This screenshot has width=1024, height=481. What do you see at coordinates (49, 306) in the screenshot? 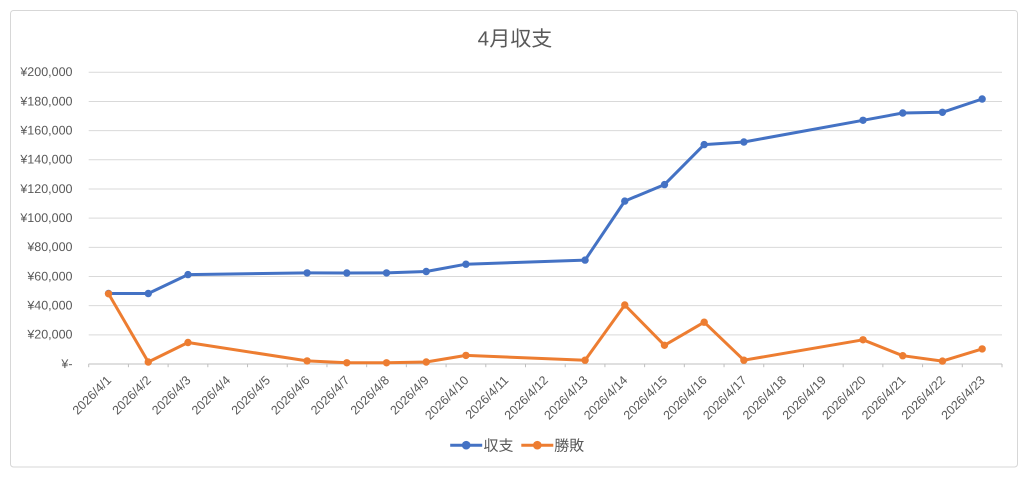
I see `svg-text: ¥40,000` at bounding box center [49, 306].